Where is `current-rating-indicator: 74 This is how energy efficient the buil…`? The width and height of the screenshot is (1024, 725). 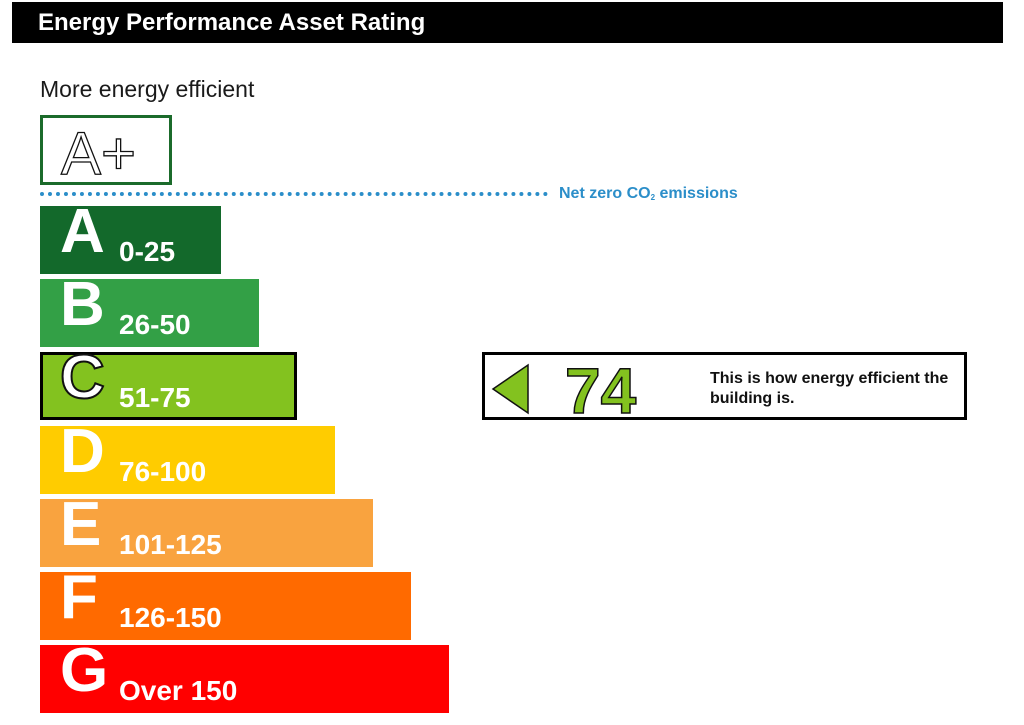 current-rating-indicator: 74 This is how energy efficient the buil… is located at coordinates (724, 387).